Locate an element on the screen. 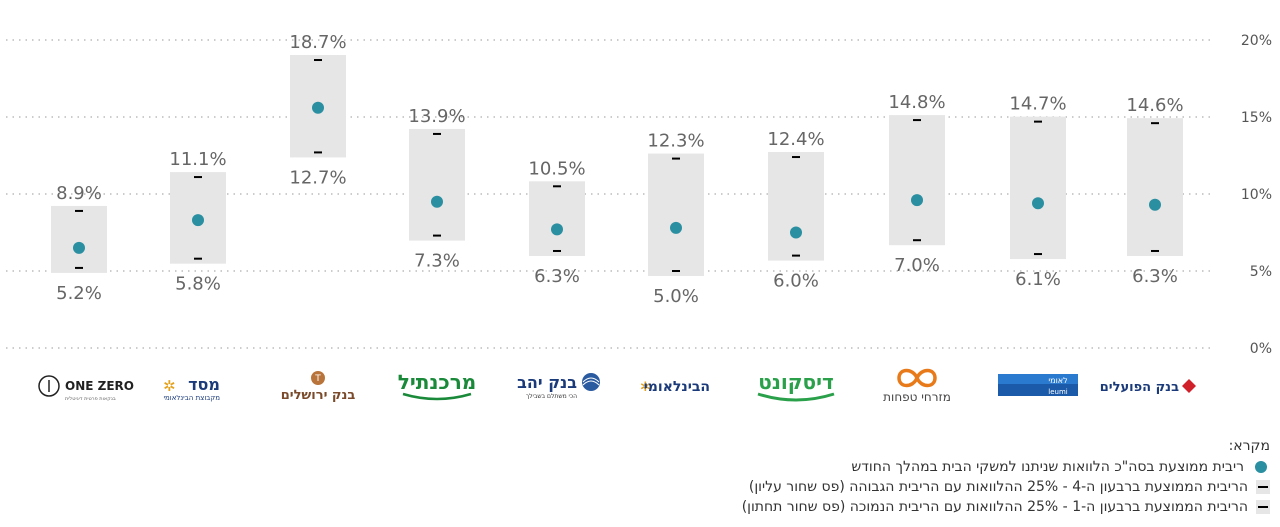  beinleumi-logo: ✲ הבינלאומי is located at coordinates (675, 387).